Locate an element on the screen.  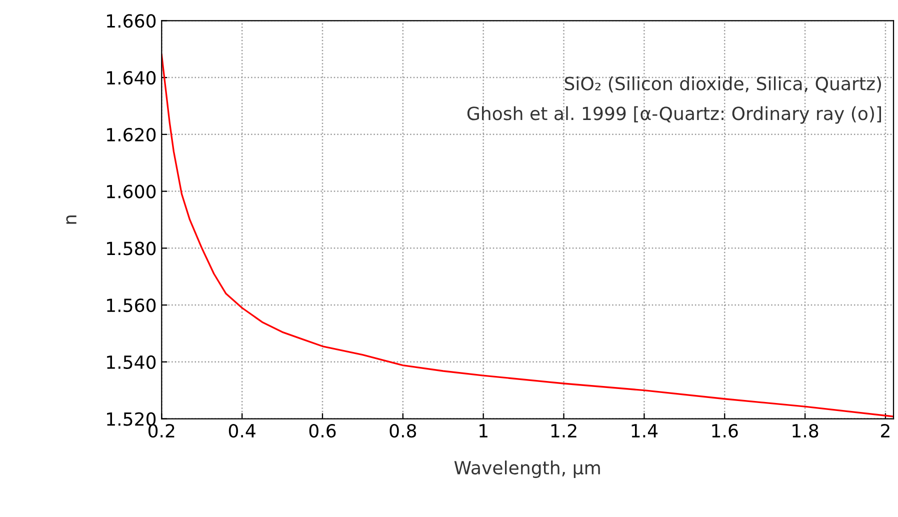
x-tick-label: 2 is located at coordinates (885, 431).